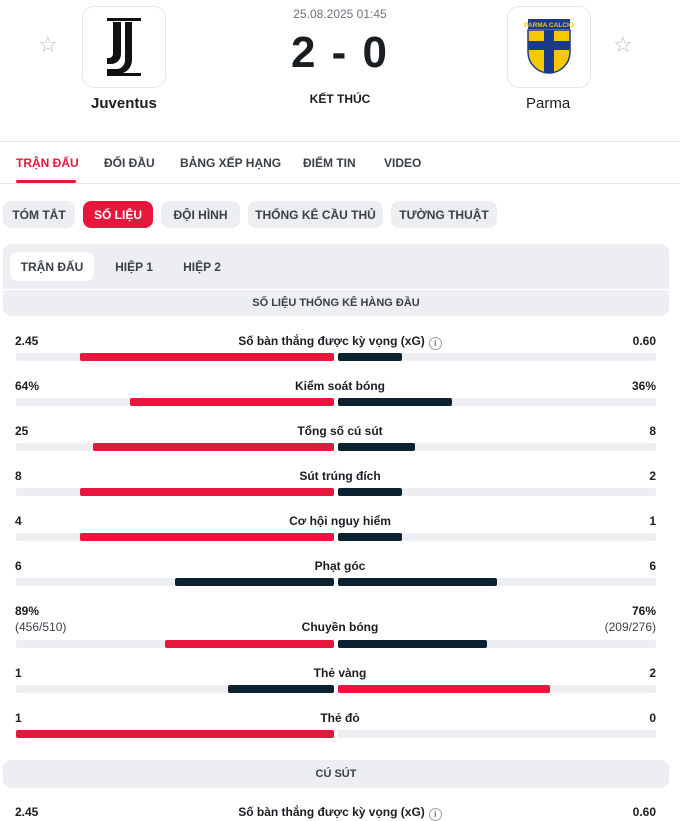 Image resolution: width=680 pixels, height=821 pixels. Describe the element at coordinates (39, 214) in the screenshot. I see `subtab-summary: TÓM TẮT` at that location.